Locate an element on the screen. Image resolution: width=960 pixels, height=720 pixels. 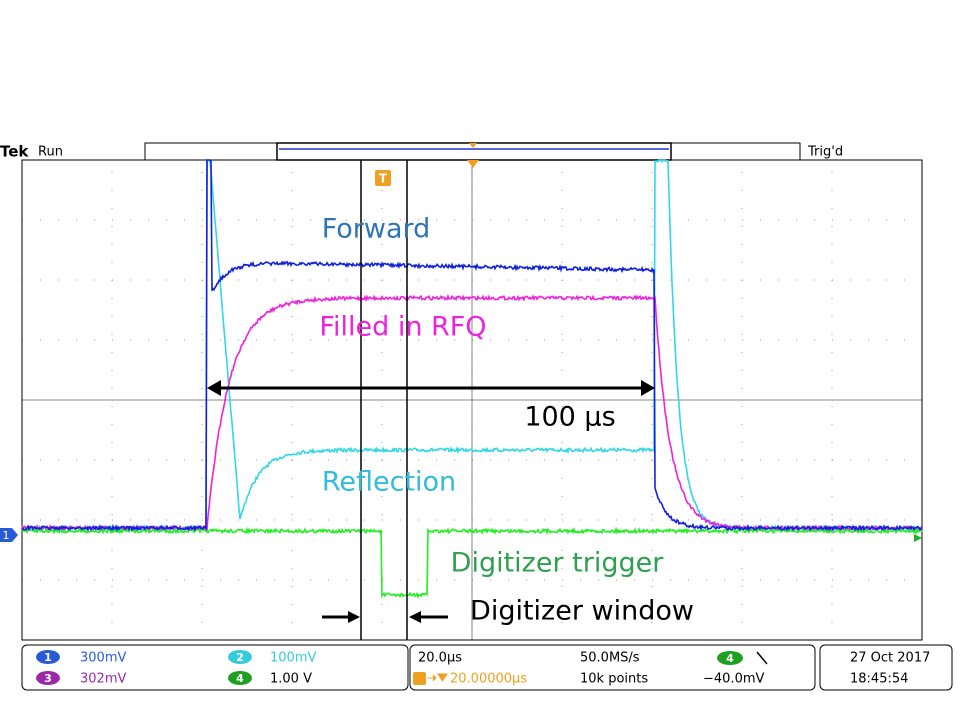
trigger-status: Trig'd is located at coordinates (825, 152).